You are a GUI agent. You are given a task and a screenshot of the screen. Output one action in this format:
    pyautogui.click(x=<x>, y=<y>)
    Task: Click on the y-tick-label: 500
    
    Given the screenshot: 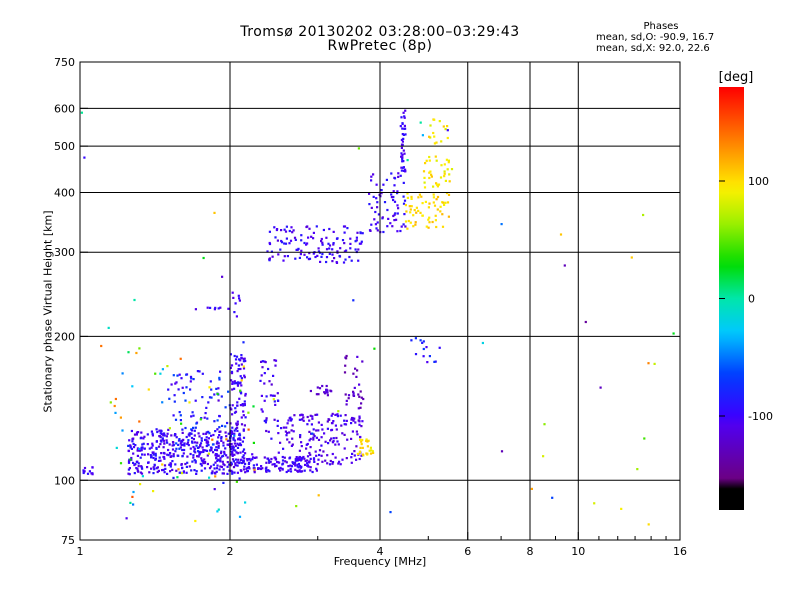 What is the action you would take?
    pyautogui.click(x=64, y=146)
    